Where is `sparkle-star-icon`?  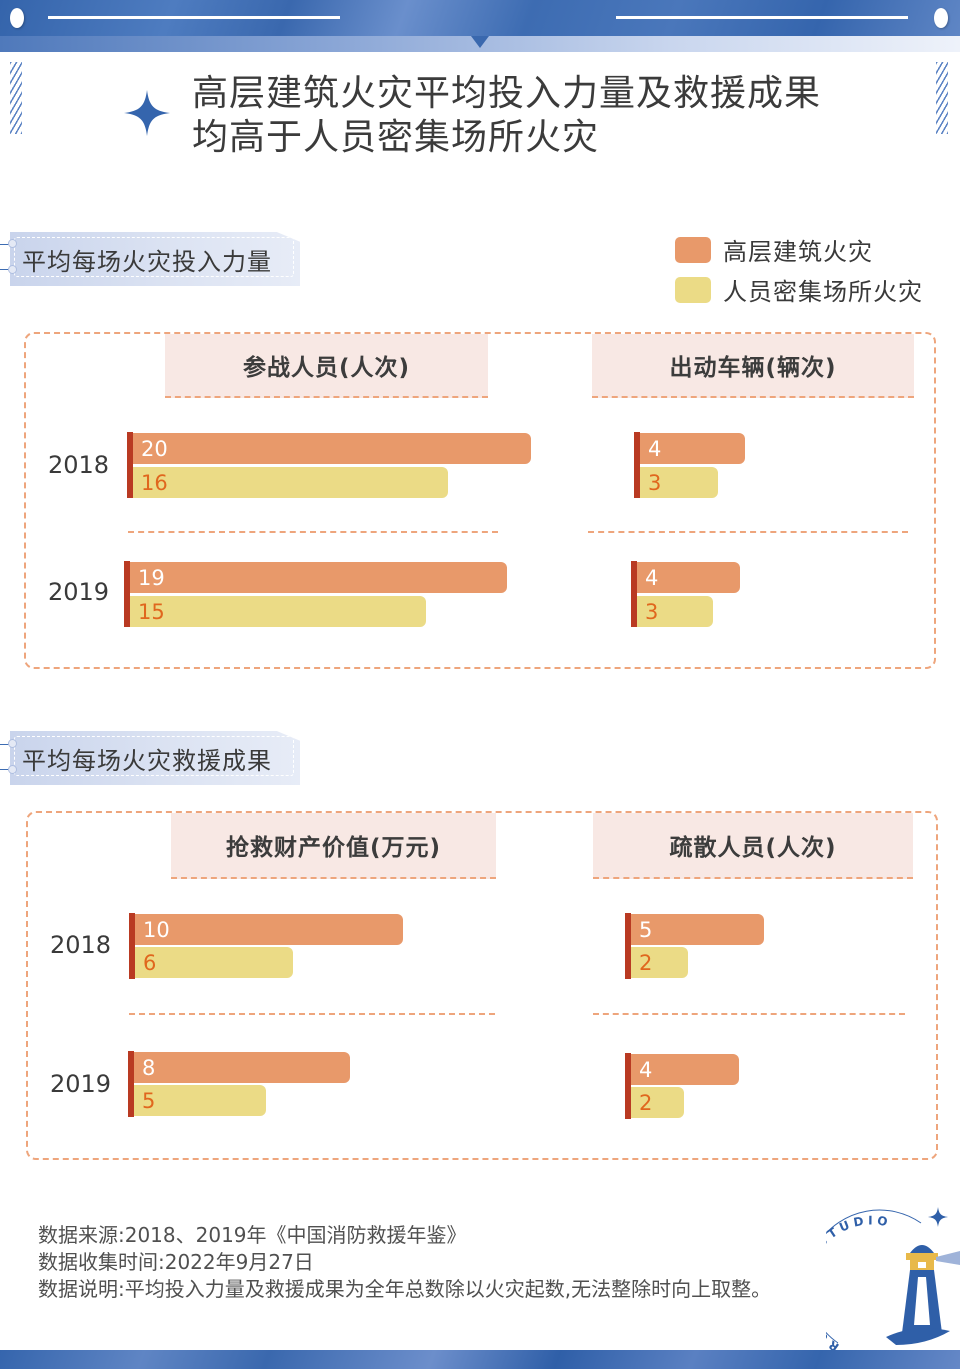 sparkle-star-icon is located at coordinates (147, 113).